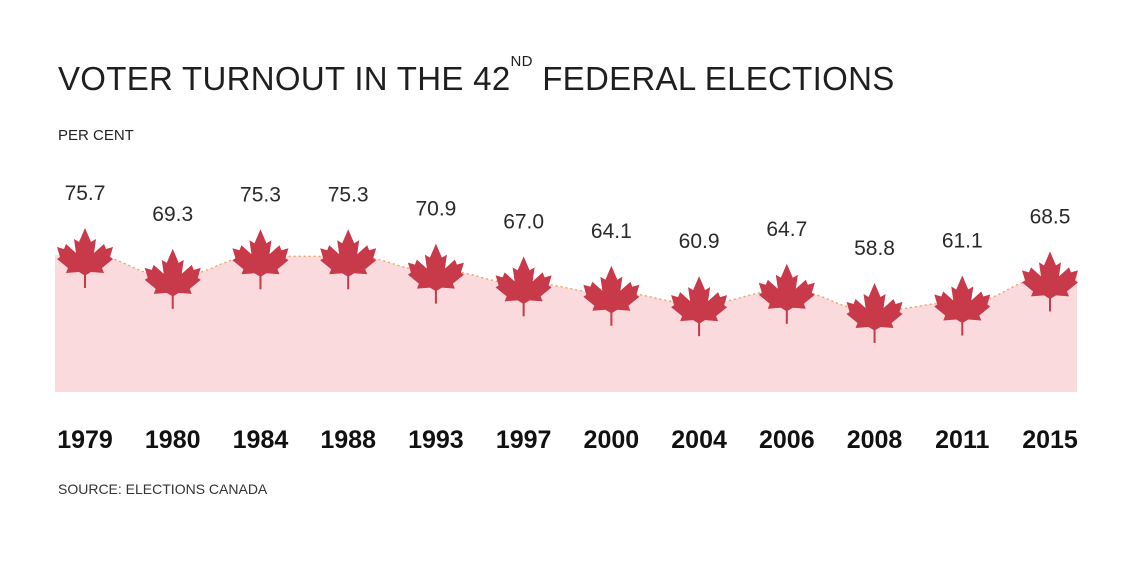 This screenshot has width=1127, height=564. What do you see at coordinates (85, 440) in the screenshot?
I see `x-tick-label: 1979` at bounding box center [85, 440].